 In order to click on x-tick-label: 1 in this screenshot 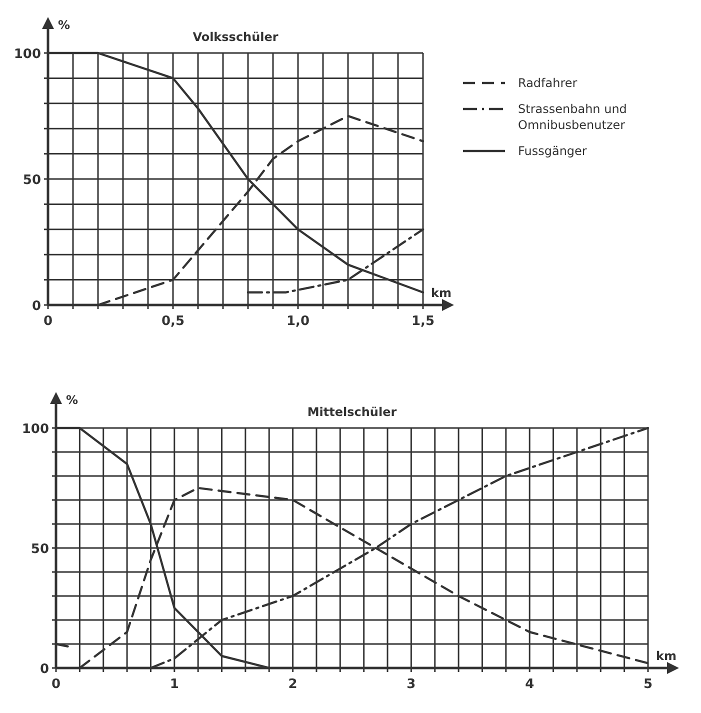, I will do `click(174, 684)`.